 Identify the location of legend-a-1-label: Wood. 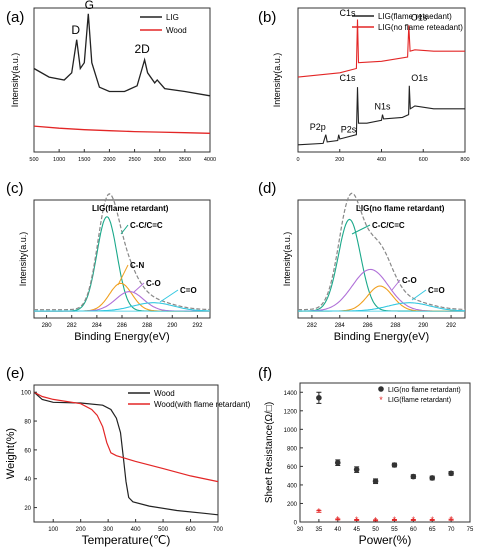
(176, 30).